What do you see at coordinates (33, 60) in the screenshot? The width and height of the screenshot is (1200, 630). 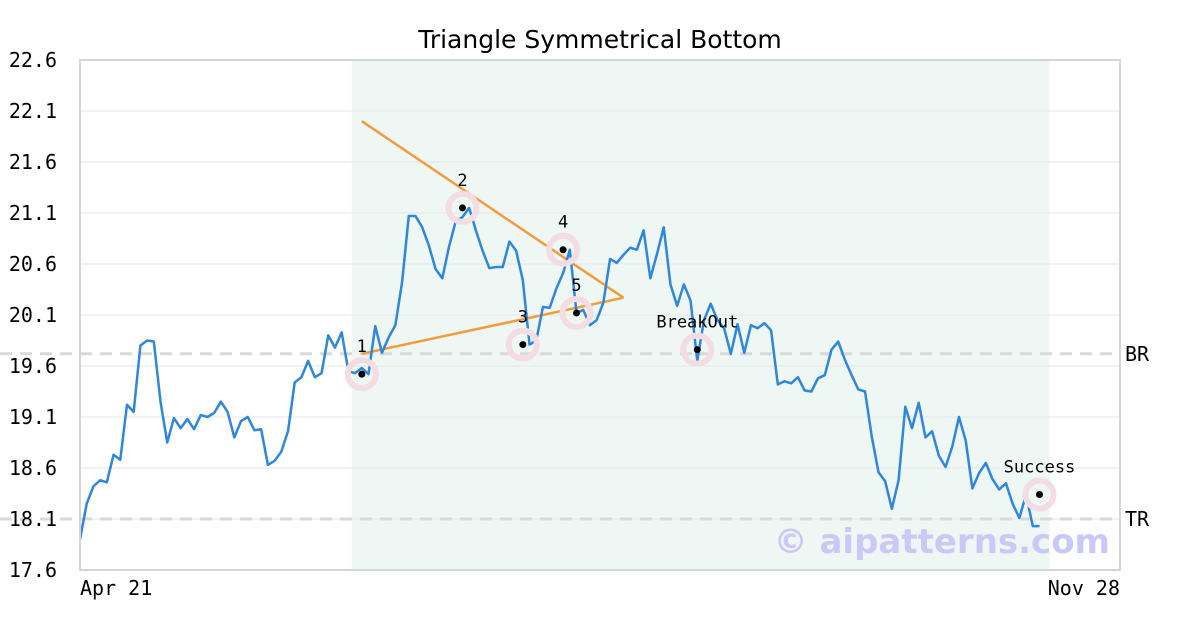 I see `y-tick-label: 22.6` at bounding box center [33, 60].